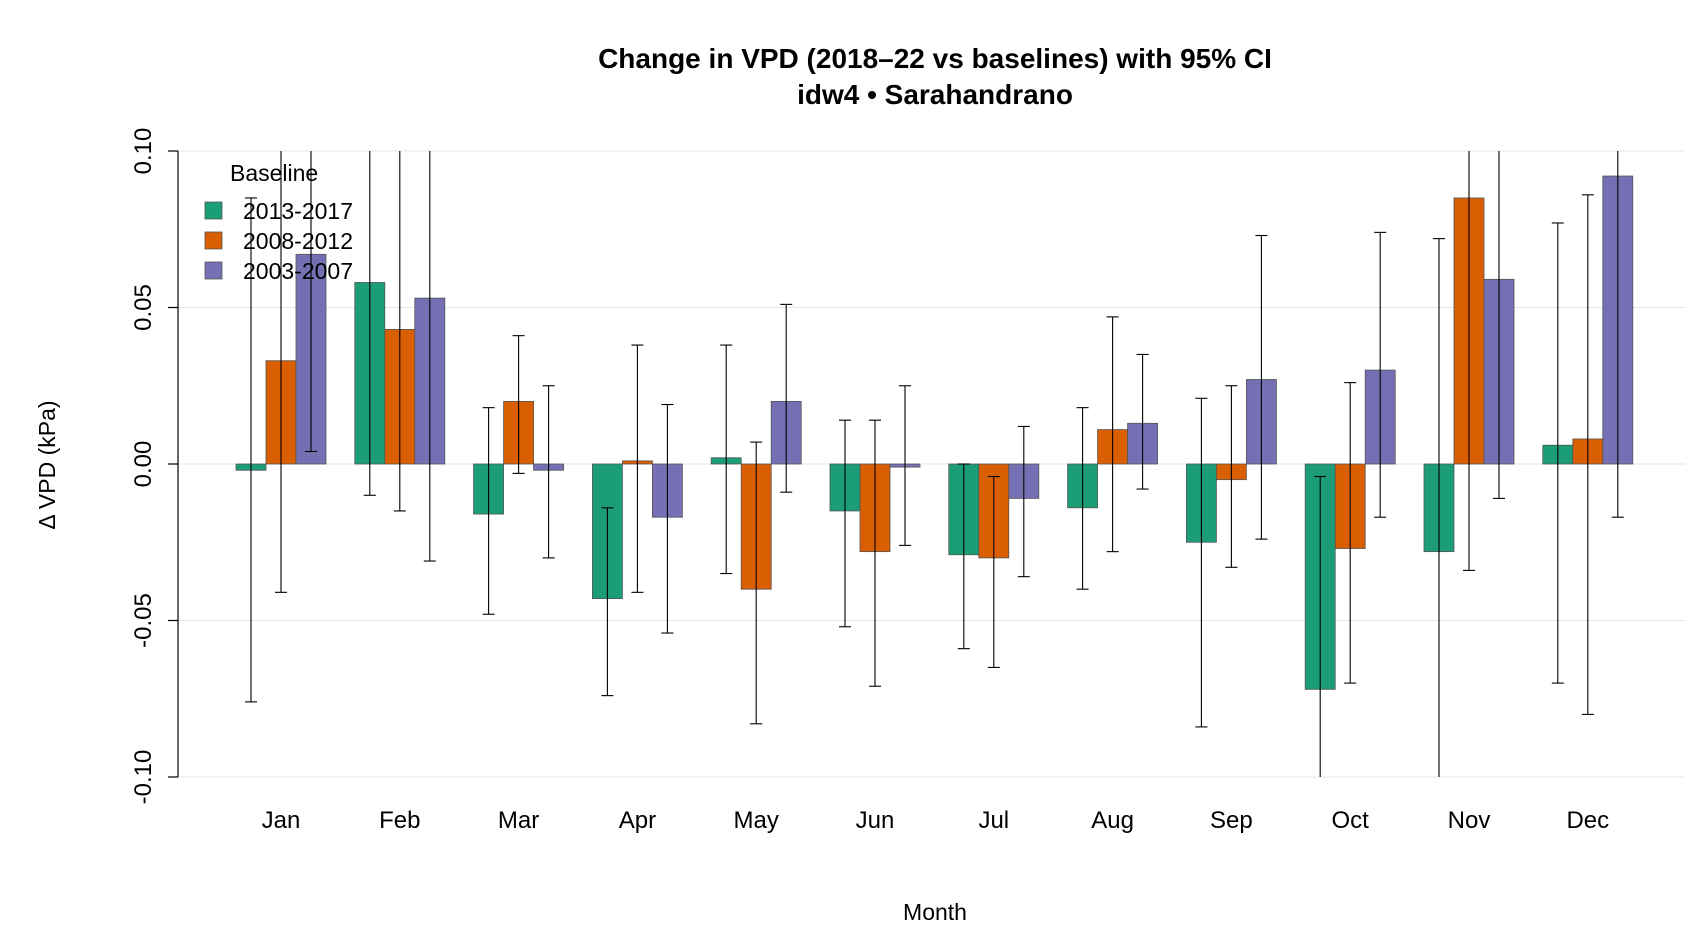 The image size is (1700, 950). I want to click on x-tick-label: Mar, so click(518, 820).